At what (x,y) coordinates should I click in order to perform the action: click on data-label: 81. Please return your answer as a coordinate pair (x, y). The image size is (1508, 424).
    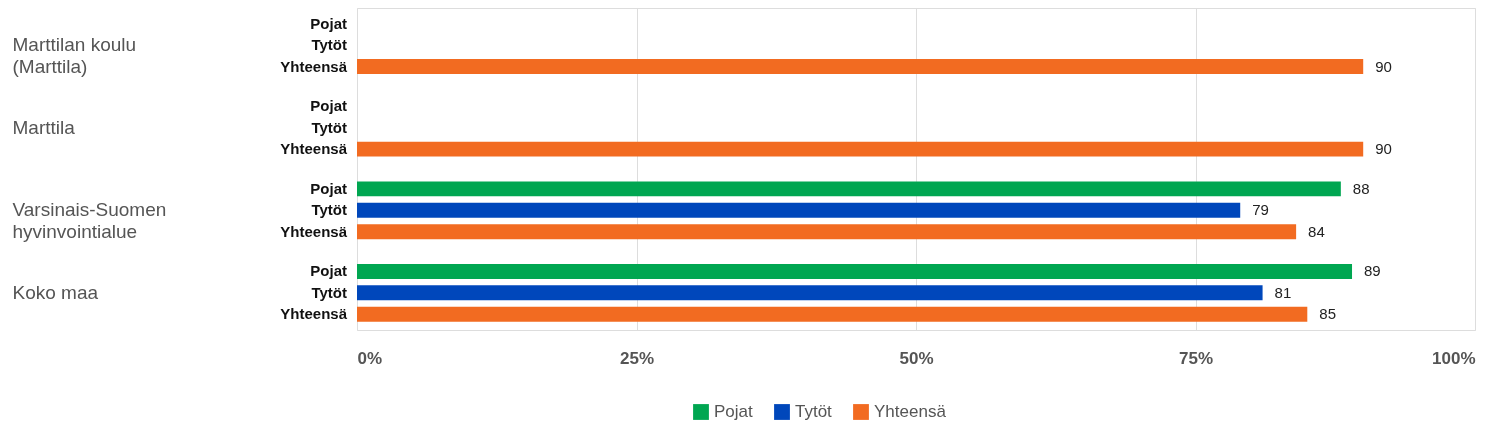
    Looking at the image, I should click on (1283, 292).